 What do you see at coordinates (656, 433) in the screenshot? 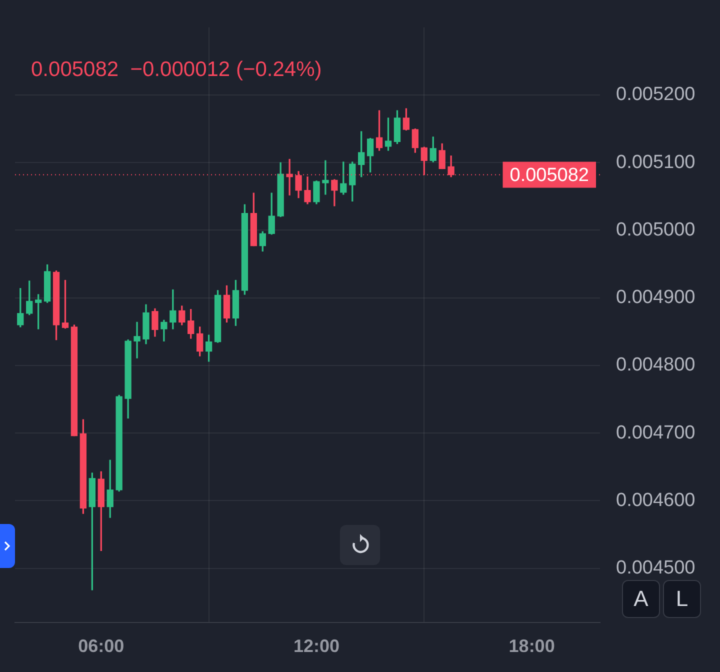
I see `y-tick-label: 0.004700` at bounding box center [656, 433].